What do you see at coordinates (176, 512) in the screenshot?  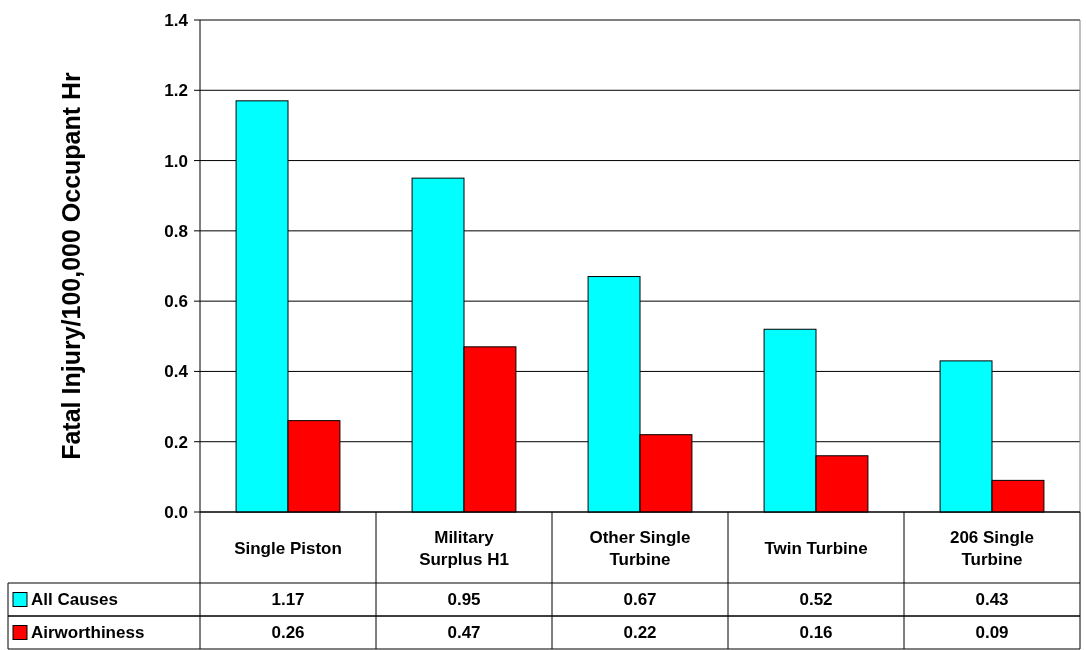 I see `y-tick-label: 0.0` at bounding box center [176, 512].